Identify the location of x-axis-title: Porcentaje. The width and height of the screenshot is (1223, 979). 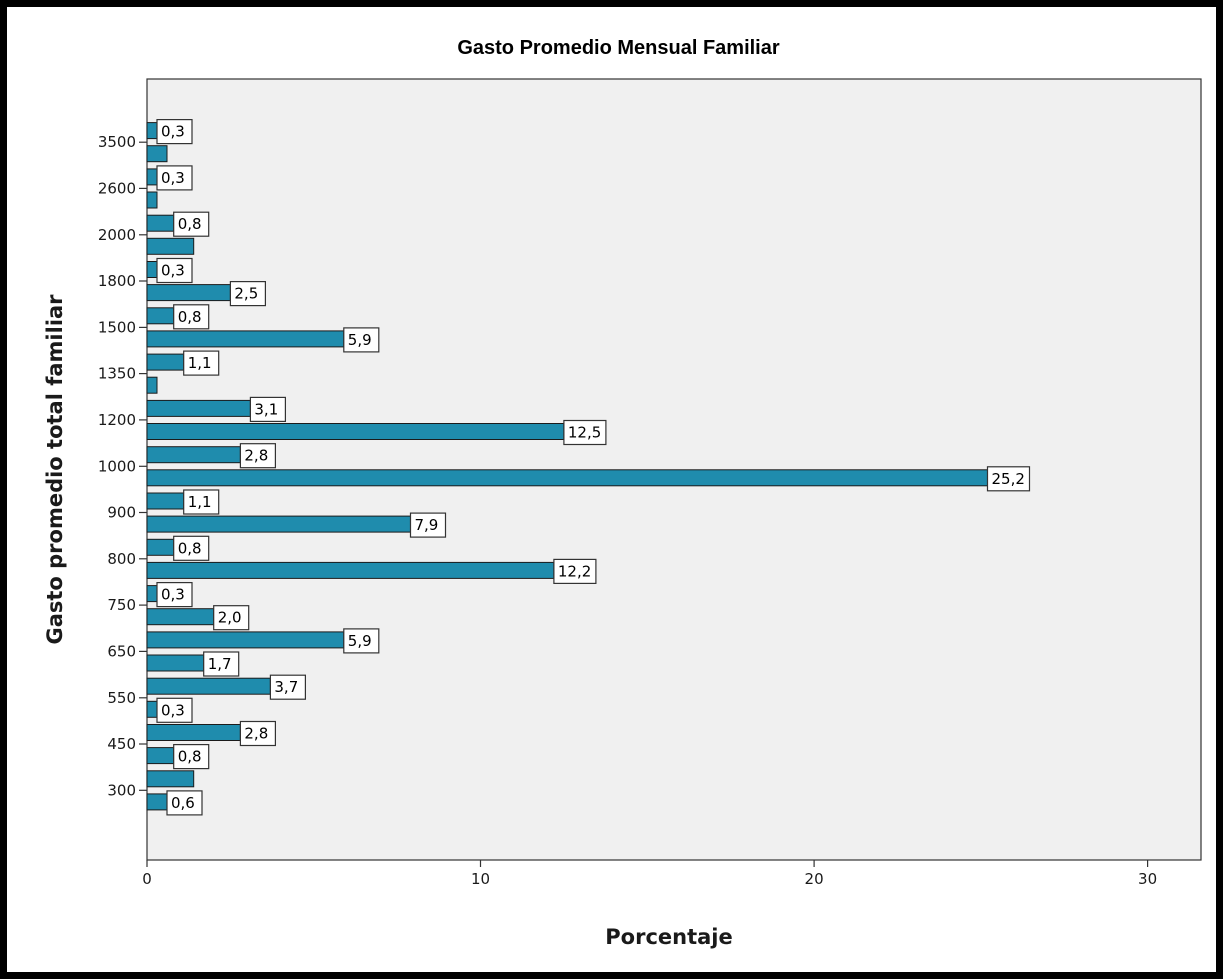
(668, 937).